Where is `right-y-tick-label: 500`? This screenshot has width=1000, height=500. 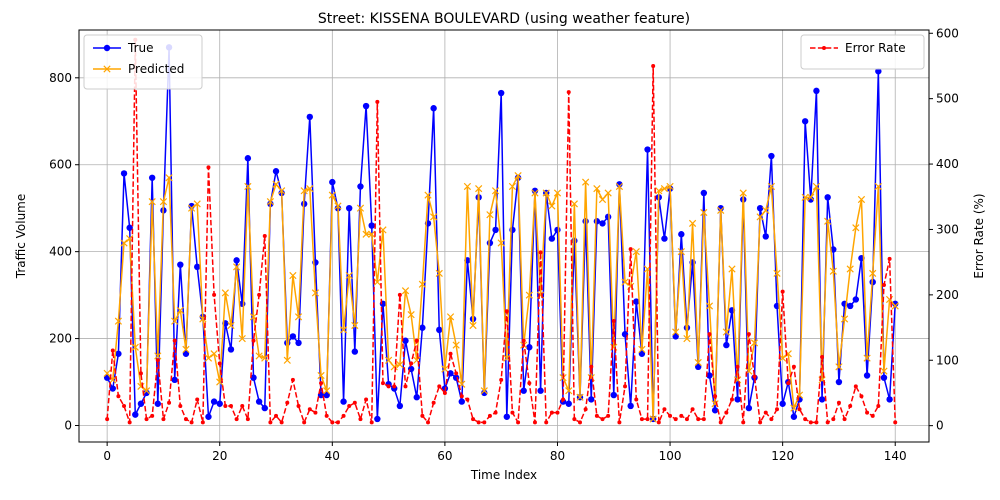 right-y-tick-label: 500 is located at coordinates (947, 99).